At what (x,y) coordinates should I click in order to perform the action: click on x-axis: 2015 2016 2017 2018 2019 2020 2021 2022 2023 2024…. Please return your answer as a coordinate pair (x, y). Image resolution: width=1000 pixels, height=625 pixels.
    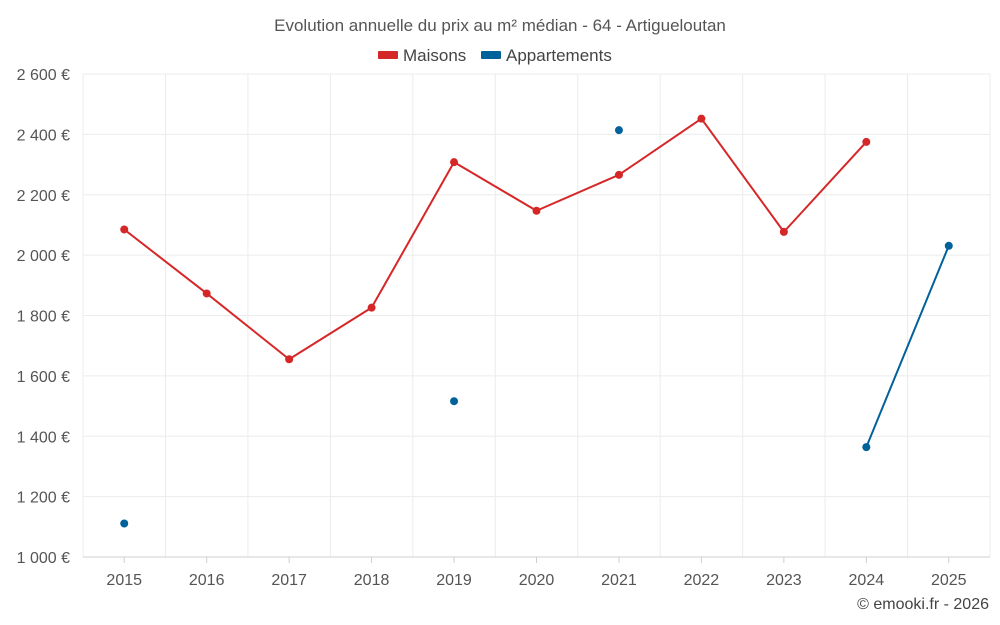
    Looking at the image, I should click on (536, 572).